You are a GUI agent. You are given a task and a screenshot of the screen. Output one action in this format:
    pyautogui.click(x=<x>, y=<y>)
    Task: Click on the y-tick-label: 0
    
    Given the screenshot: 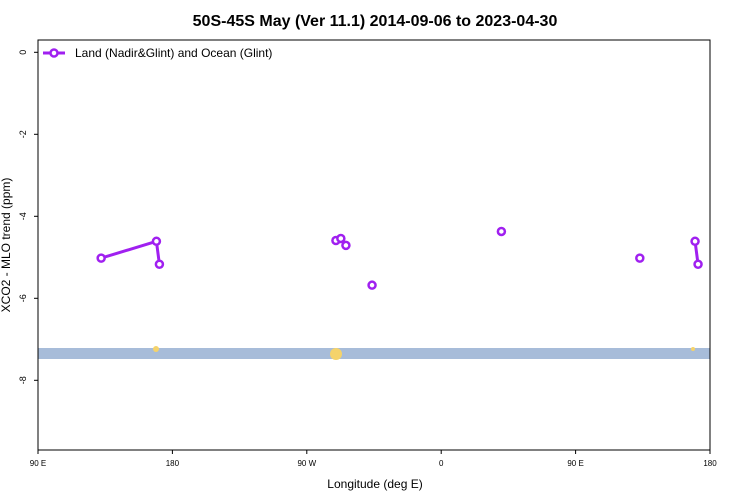 What is the action you would take?
    pyautogui.click(x=23, y=52)
    